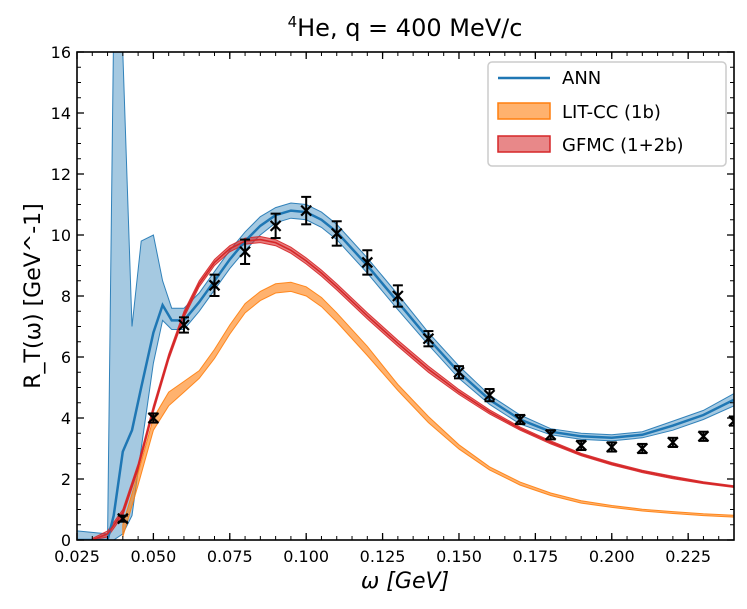 This screenshot has height=609, width=747. I want to click on y-tick-label: 4, so click(66, 418).